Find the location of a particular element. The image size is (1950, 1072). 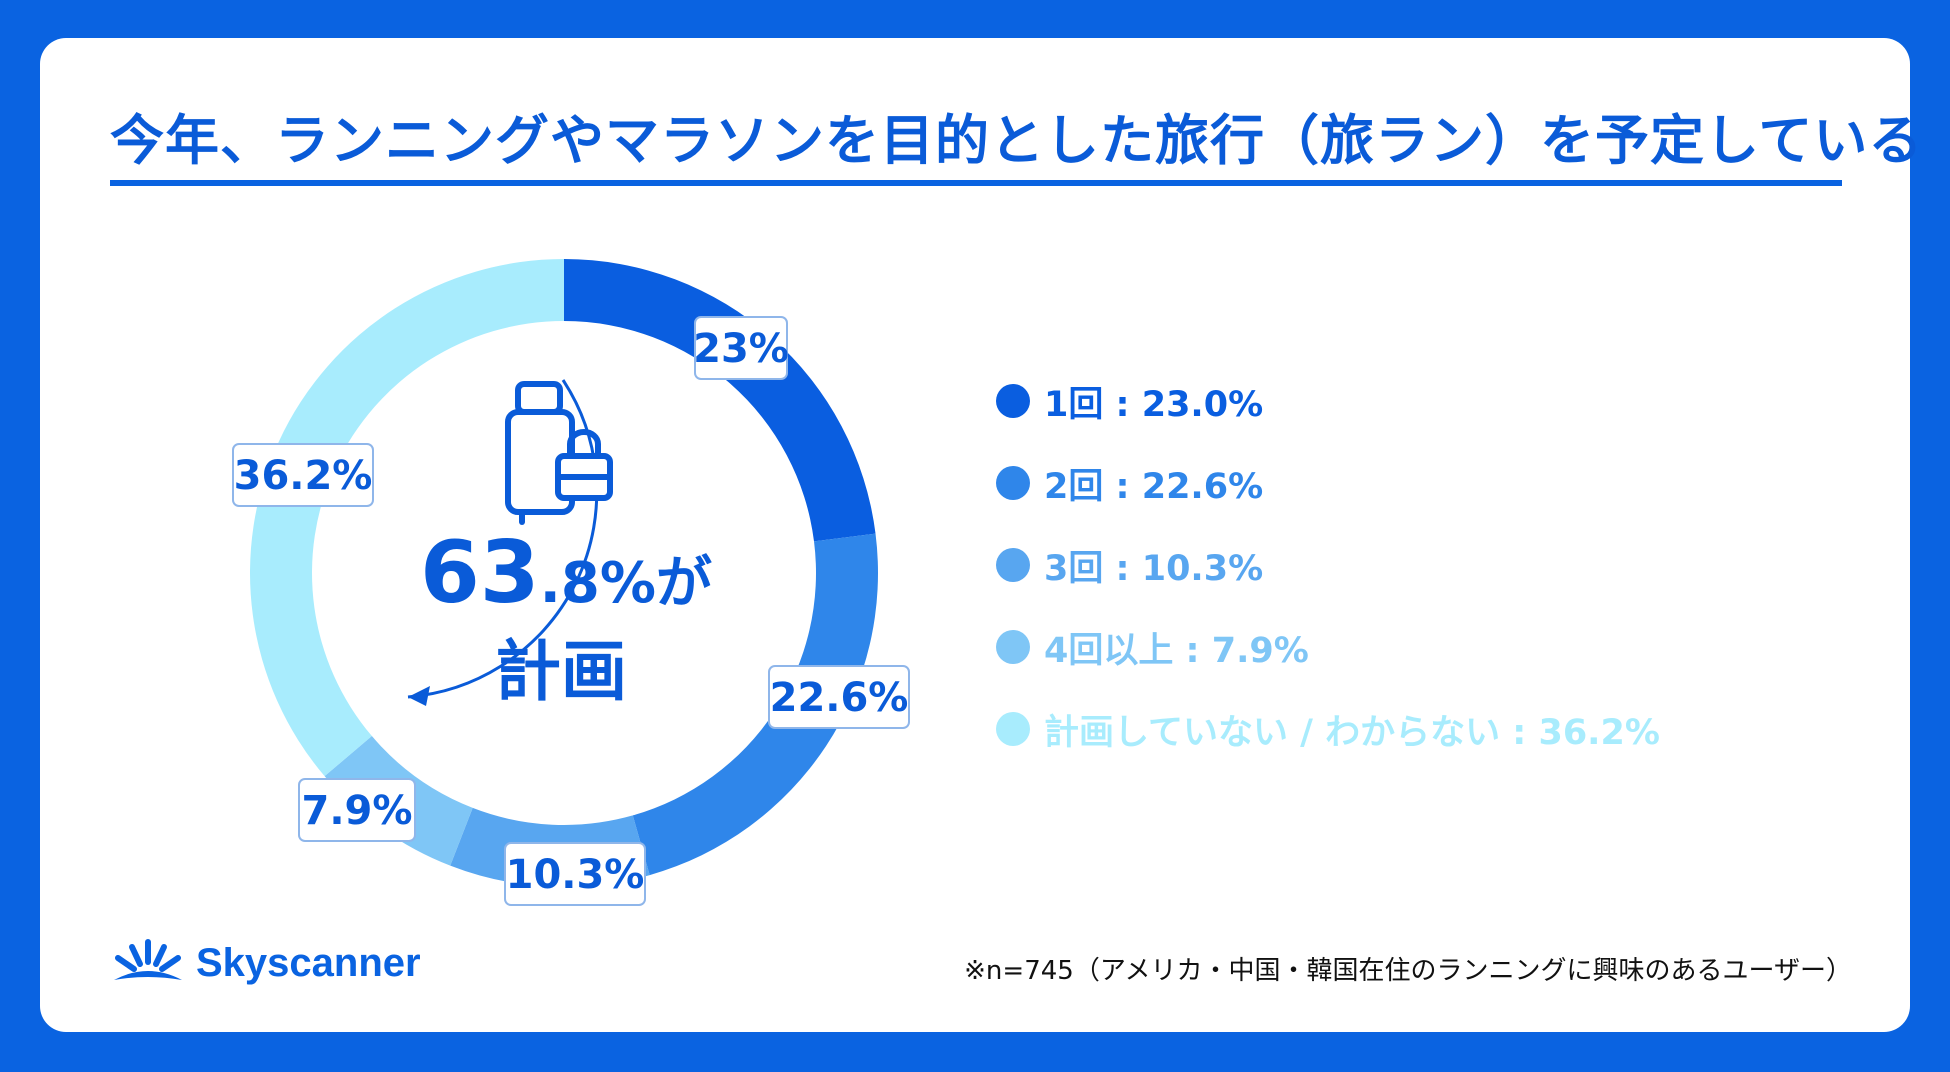

slice-label-2: 22.6% is located at coordinates (839, 697).